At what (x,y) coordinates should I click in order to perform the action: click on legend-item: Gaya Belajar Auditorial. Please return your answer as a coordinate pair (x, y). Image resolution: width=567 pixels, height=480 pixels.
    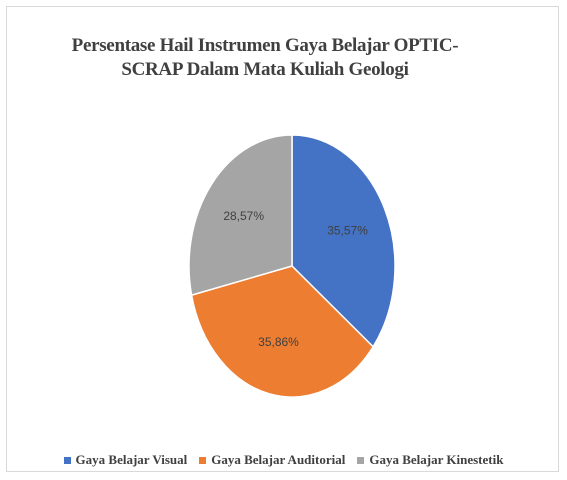
    Looking at the image, I should click on (272, 460).